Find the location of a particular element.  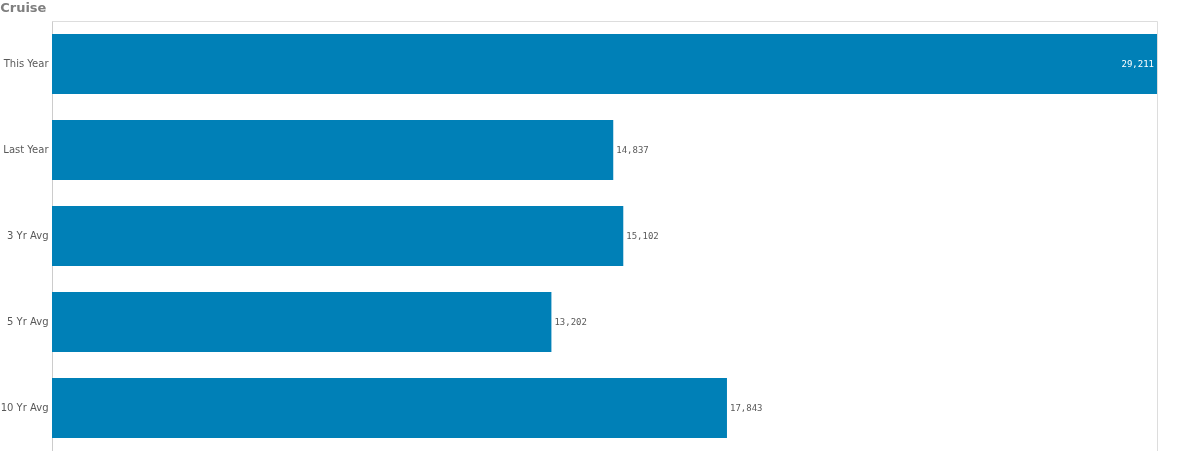

y-tick-label: 10 Yr Avg is located at coordinates (24, 407).